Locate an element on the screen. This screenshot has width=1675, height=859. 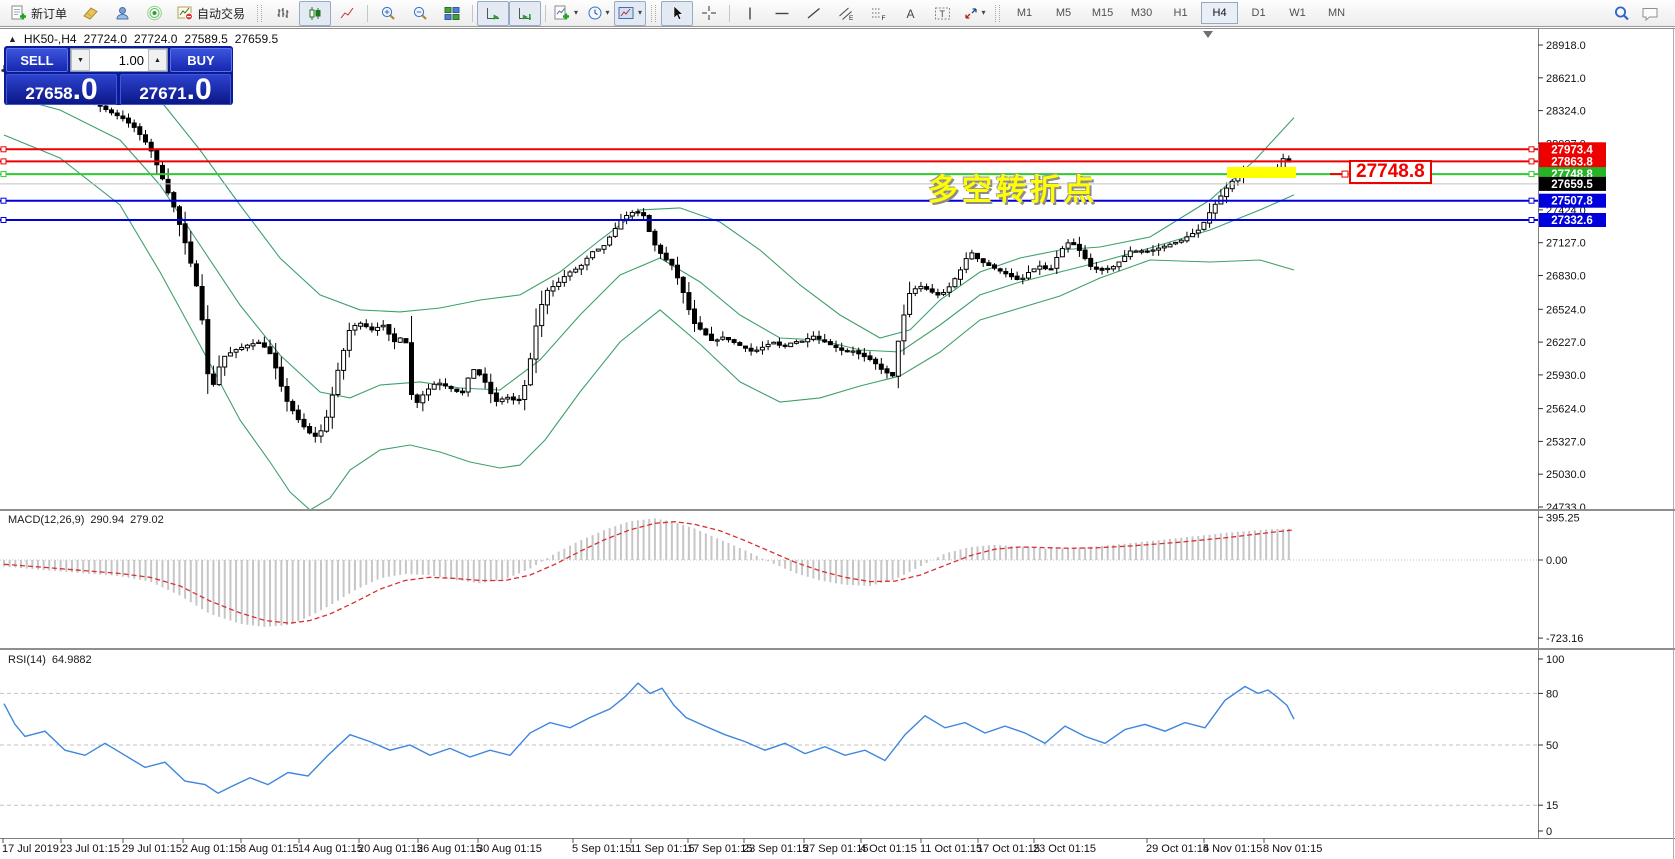
rsi-pane-label: RSI(14) 64.9882 is located at coordinates (50, 660).